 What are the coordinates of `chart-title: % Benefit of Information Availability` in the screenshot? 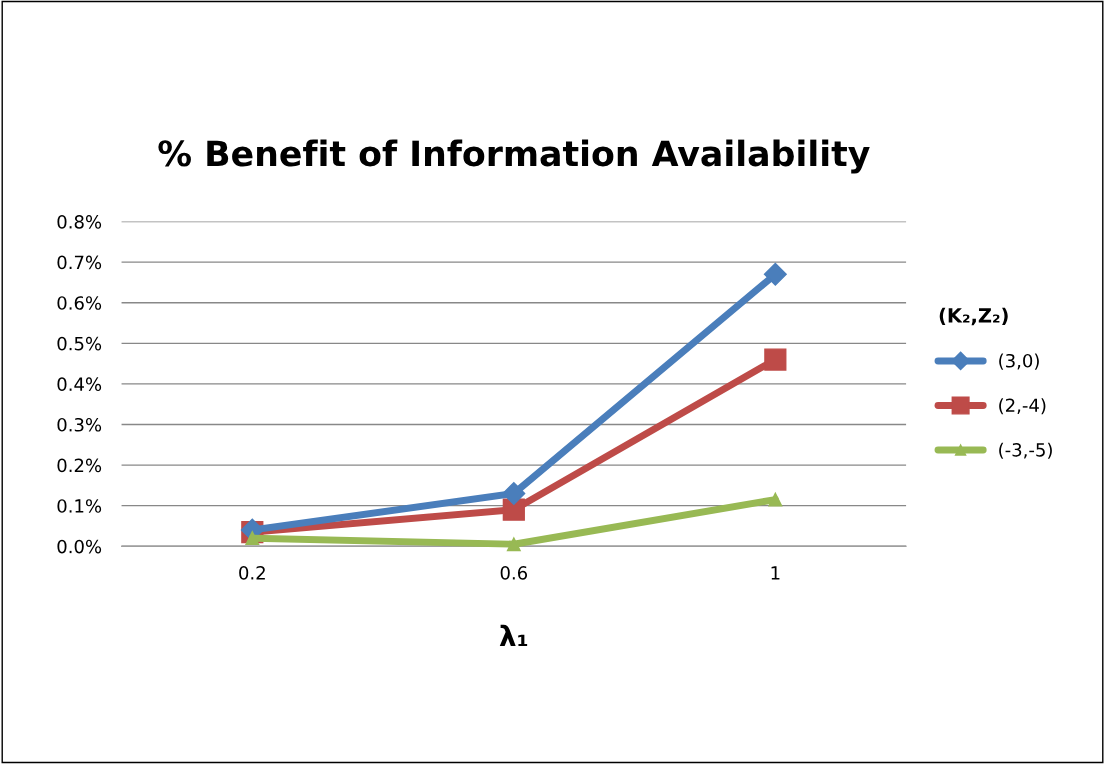 It's located at (514, 156).